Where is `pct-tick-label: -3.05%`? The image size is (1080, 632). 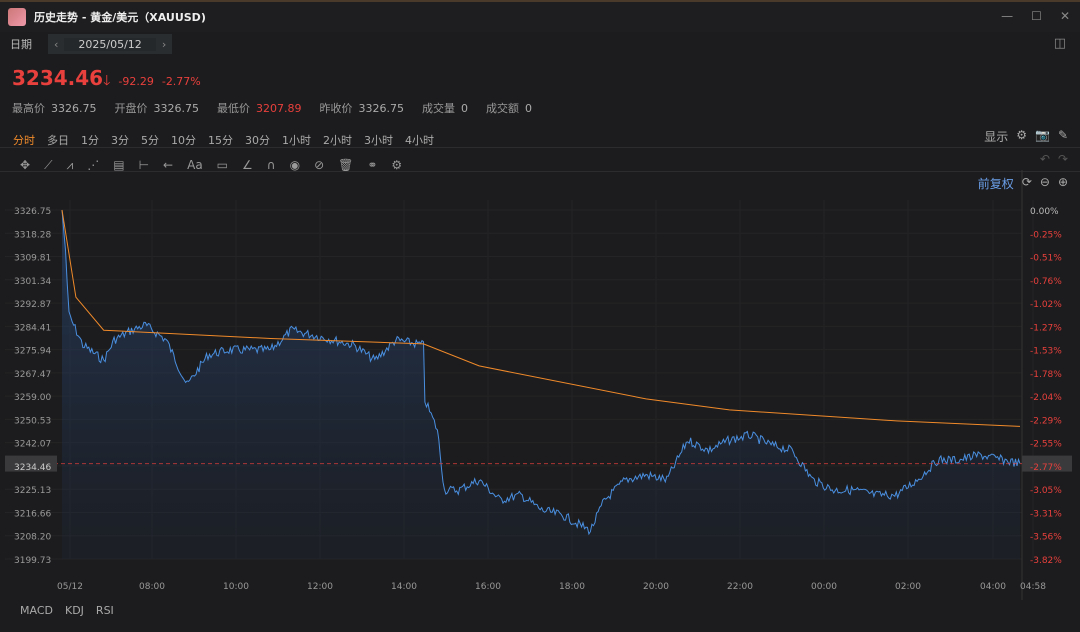
pct-tick-label: -3.05% is located at coordinates (1046, 491).